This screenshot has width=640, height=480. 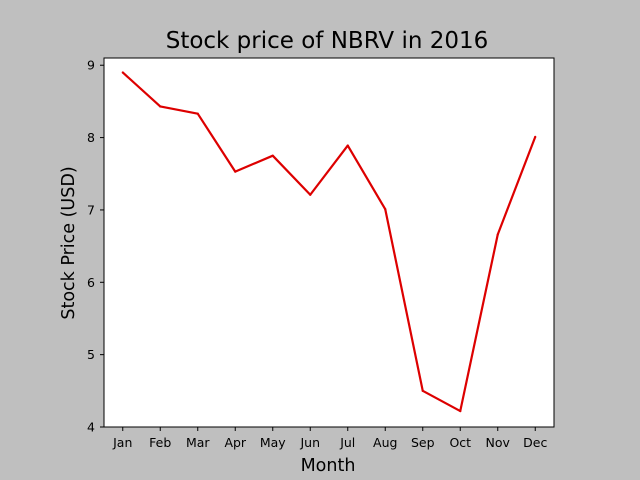 What do you see at coordinates (309, 442) in the screenshot?
I see `x-tick-label: Jun` at bounding box center [309, 442].